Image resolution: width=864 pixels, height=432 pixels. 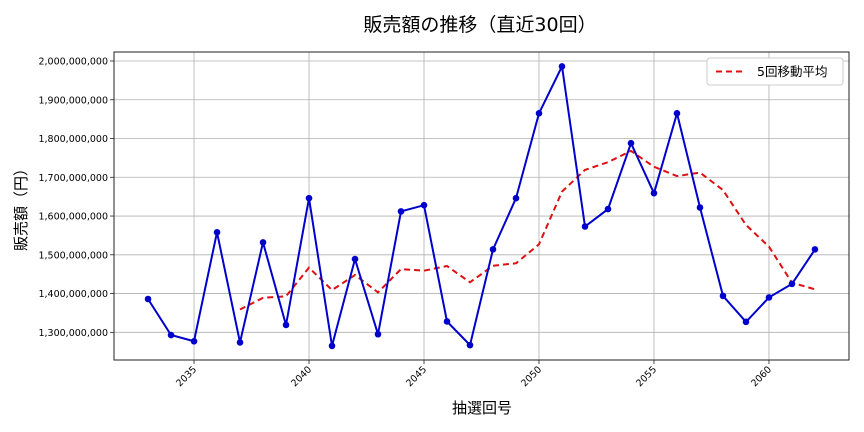 I want to click on y-tick-label: 1,300,000,000, so click(x=73, y=333).